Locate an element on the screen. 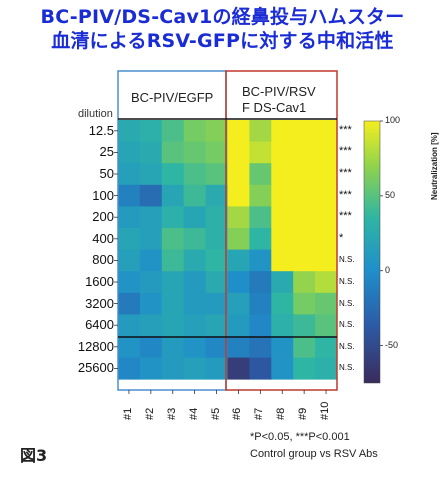 The width and height of the screenshot is (445, 478). footnote-line1: *P<0.05, ***P<0.001 is located at coordinates (300, 437).